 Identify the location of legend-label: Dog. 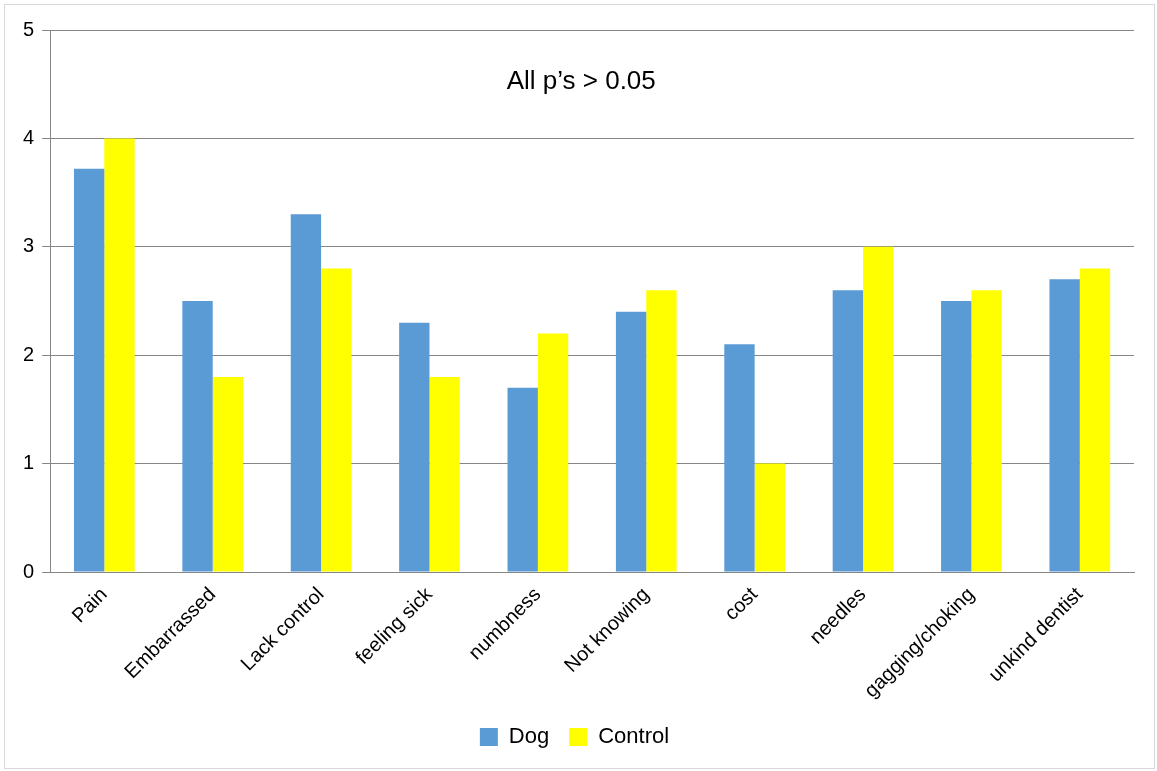
(529, 736).